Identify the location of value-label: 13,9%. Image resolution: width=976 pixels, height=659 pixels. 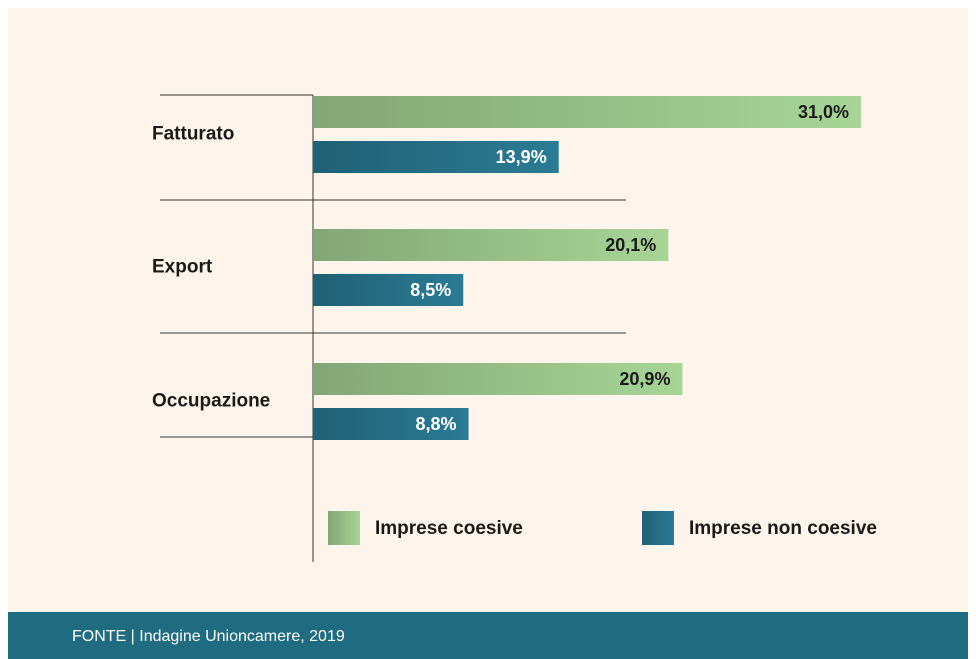
(521, 157).